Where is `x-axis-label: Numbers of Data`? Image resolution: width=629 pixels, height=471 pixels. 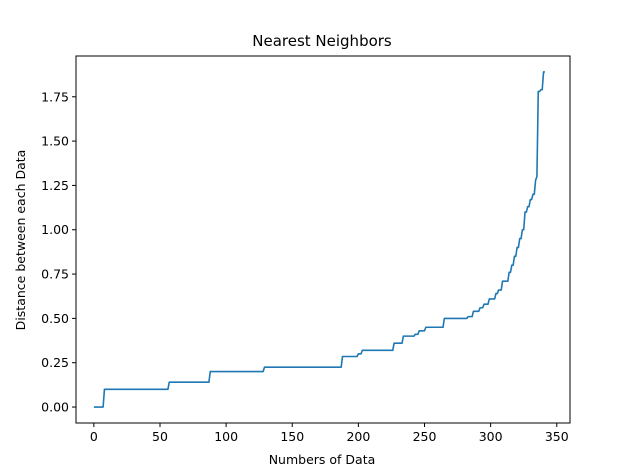
x-axis-label: Numbers of Data is located at coordinates (322, 459).